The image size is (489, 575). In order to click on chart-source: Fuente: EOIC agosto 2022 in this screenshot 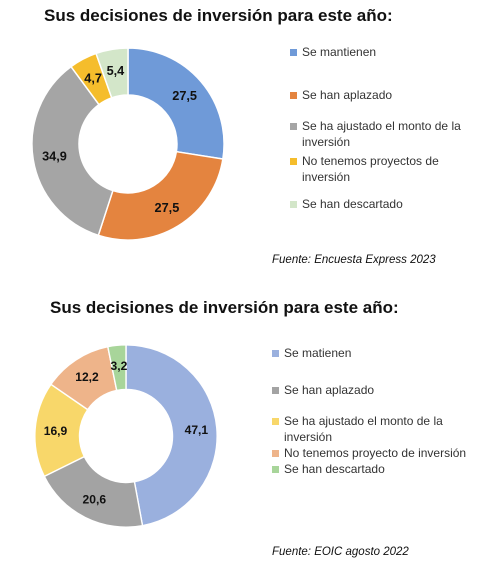, I will do `click(340, 552)`.